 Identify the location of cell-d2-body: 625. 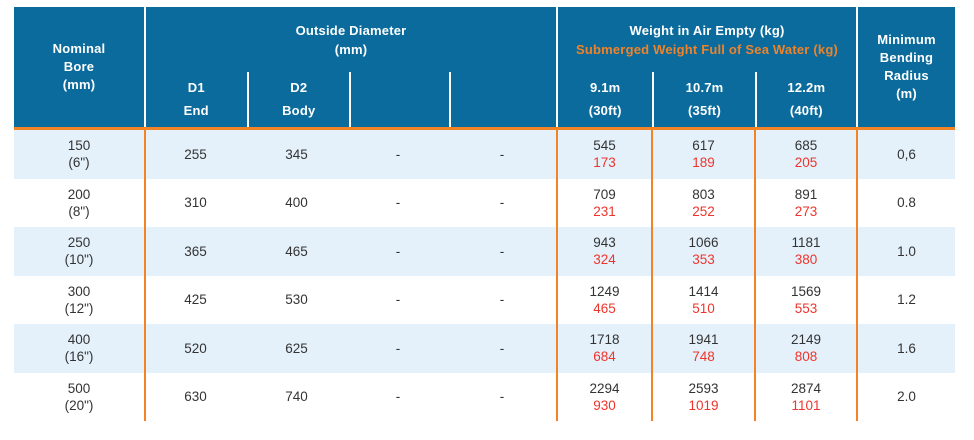
(296, 348).